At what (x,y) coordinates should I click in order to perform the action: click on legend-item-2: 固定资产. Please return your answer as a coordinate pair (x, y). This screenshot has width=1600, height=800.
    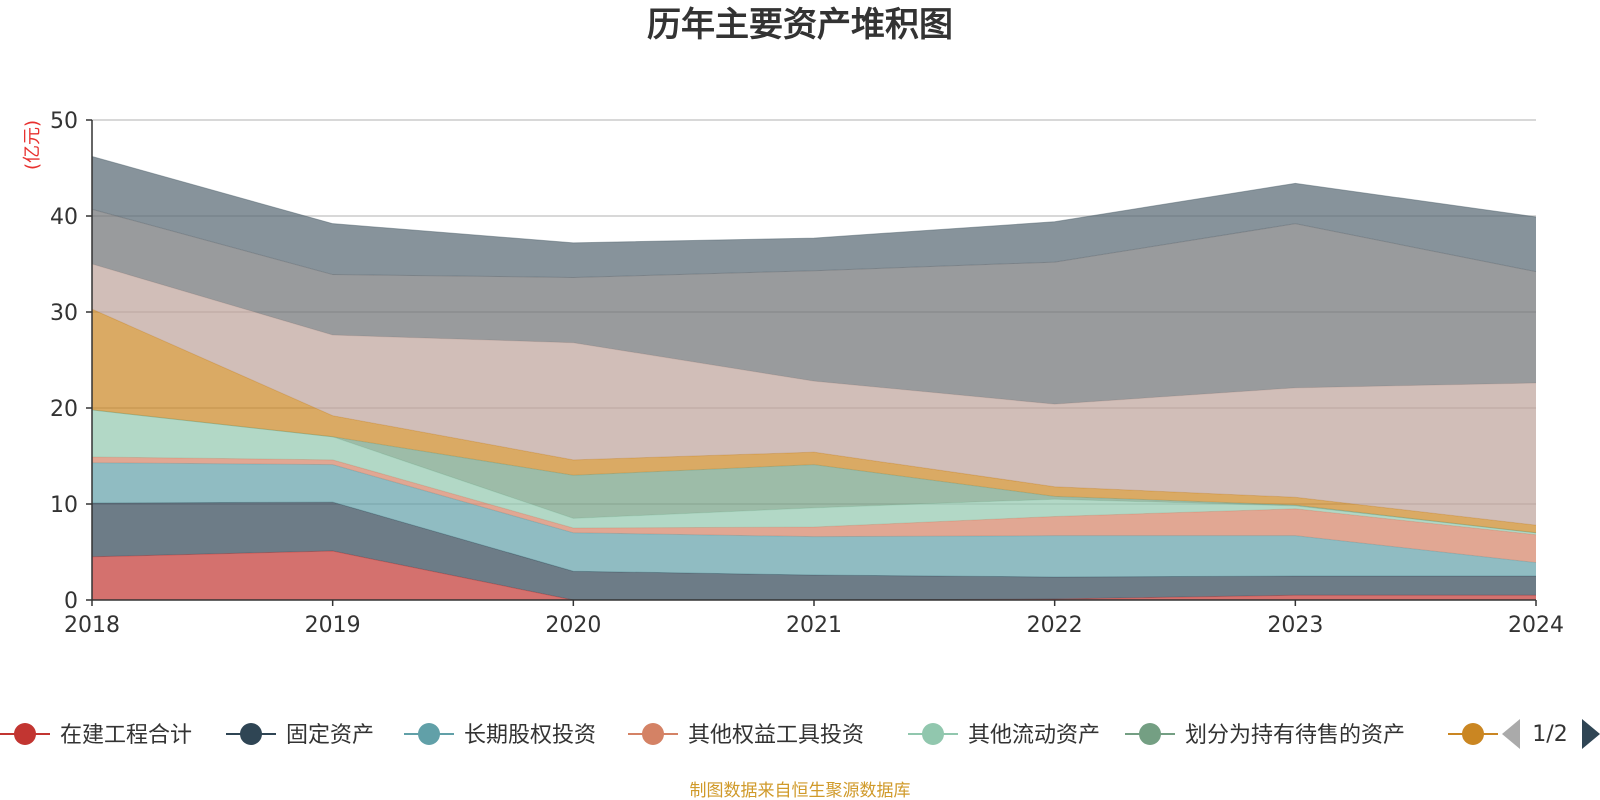
    Looking at the image, I should click on (300, 735).